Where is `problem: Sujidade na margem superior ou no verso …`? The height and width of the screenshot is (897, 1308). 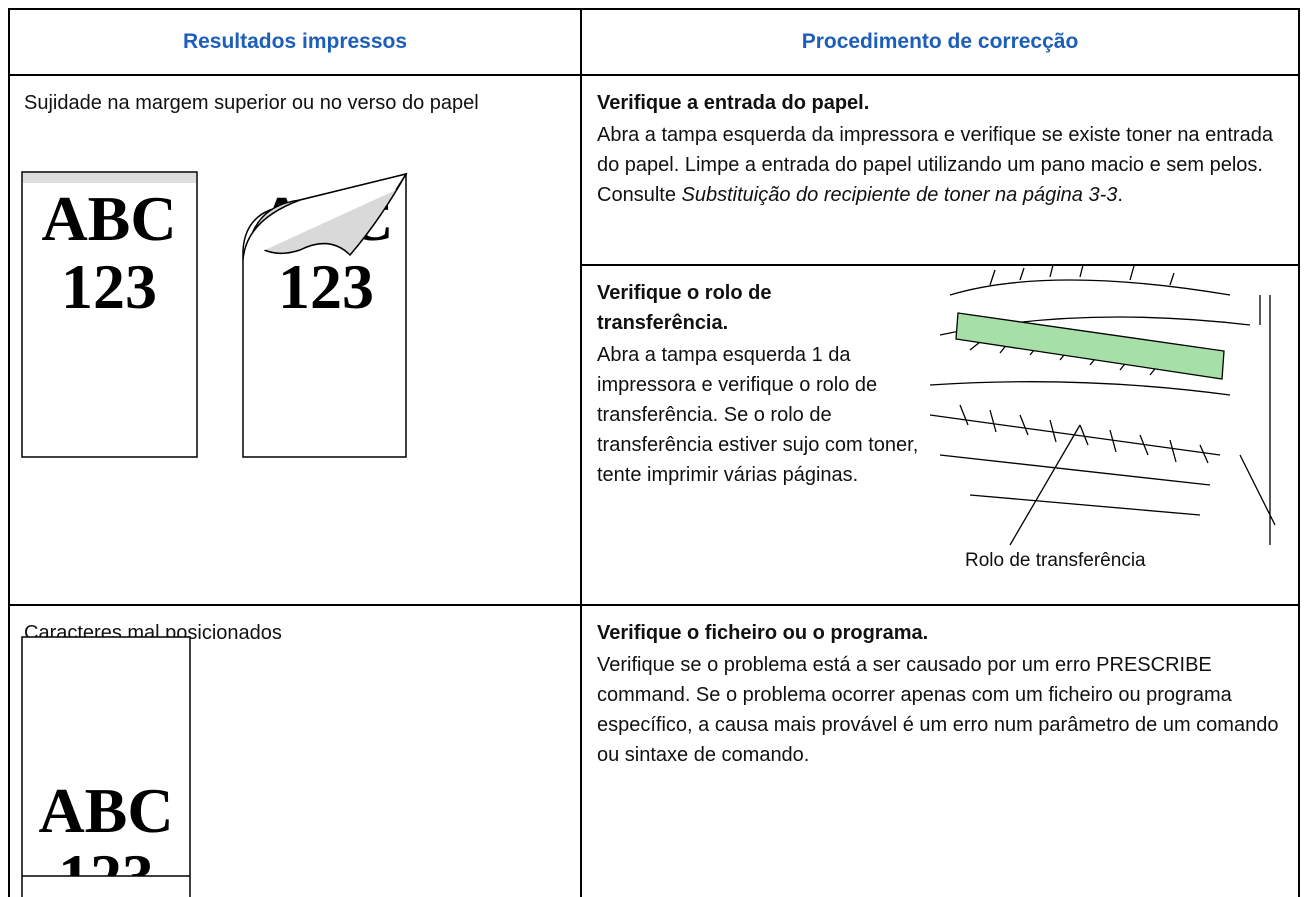 problem: Sujidade na margem superior ou no verso … is located at coordinates (251, 103).